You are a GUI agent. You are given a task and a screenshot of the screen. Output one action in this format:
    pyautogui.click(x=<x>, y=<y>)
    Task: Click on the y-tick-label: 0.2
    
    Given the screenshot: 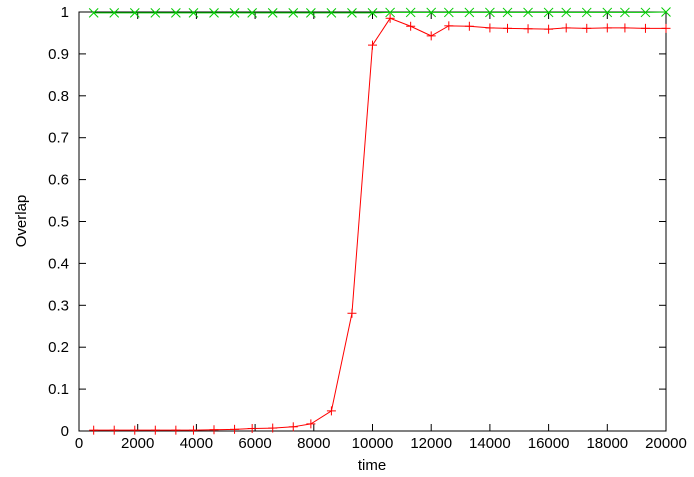 What is the action you would take?
    pyautogui.click(x=58, y=347)
    